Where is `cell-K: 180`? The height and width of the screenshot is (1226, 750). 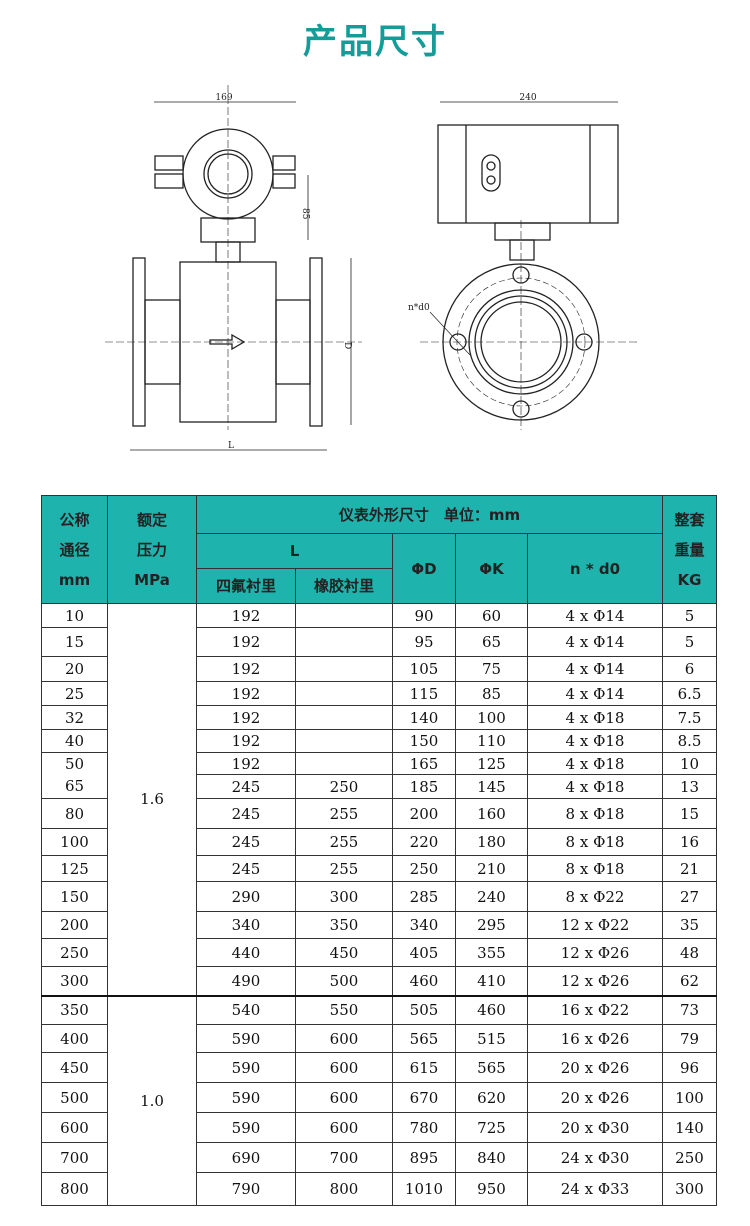
cell-K: 180 is located at coordinates (491, 842).